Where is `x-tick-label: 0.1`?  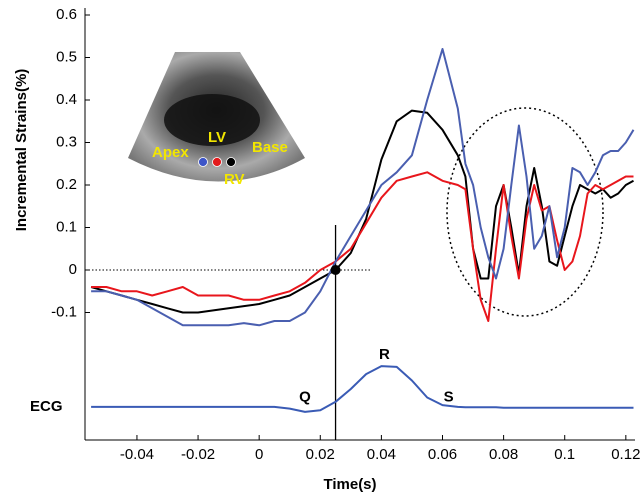
x-tick-label: 0.1 is located at coordinates (564, 454).